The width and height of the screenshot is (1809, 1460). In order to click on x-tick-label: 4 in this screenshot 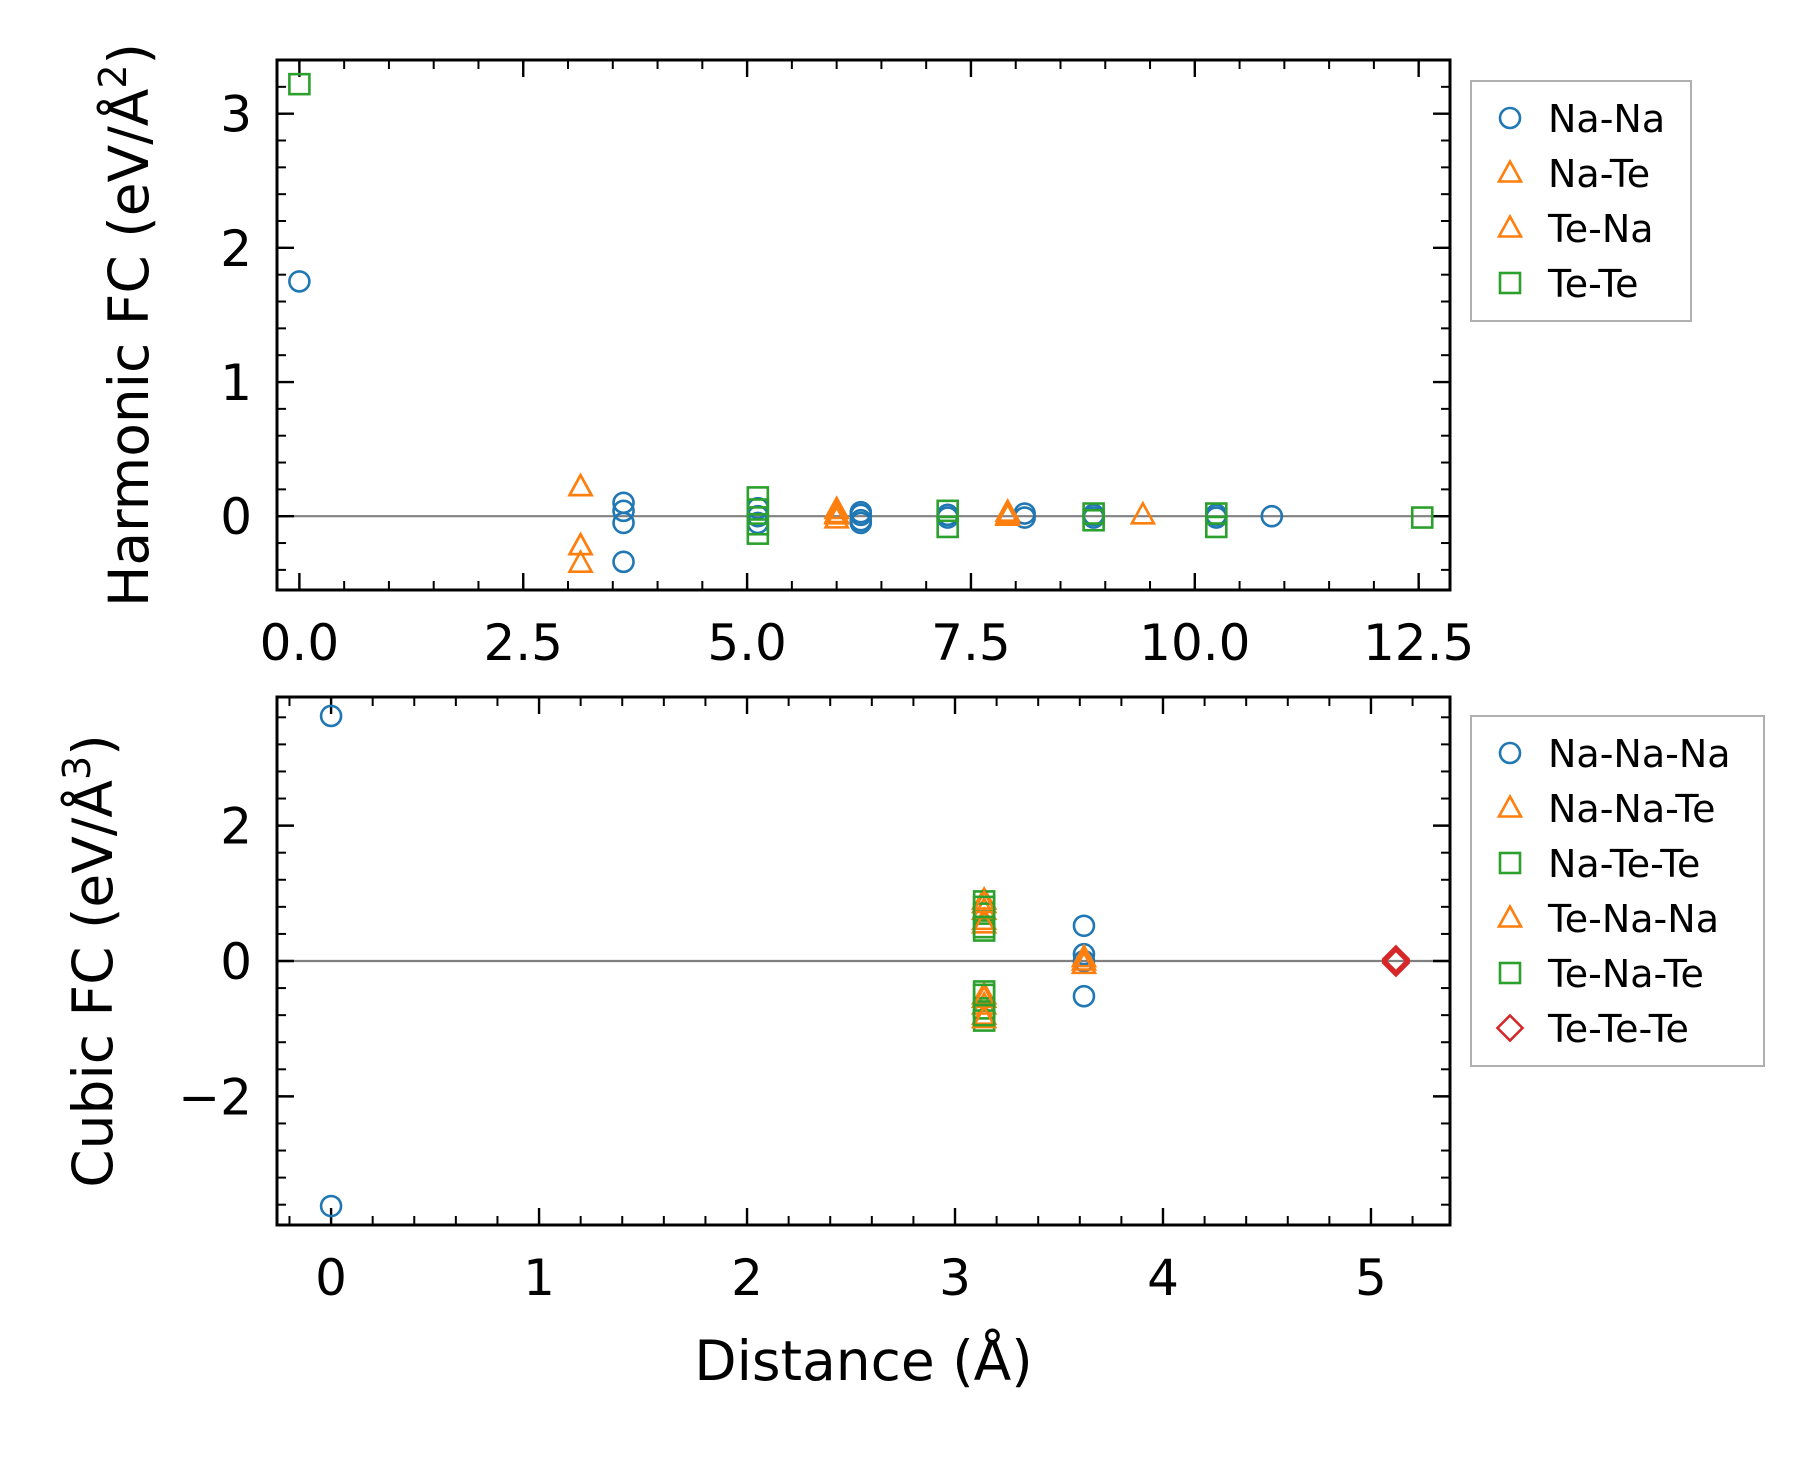, I will do `click(1163, 1278)`.